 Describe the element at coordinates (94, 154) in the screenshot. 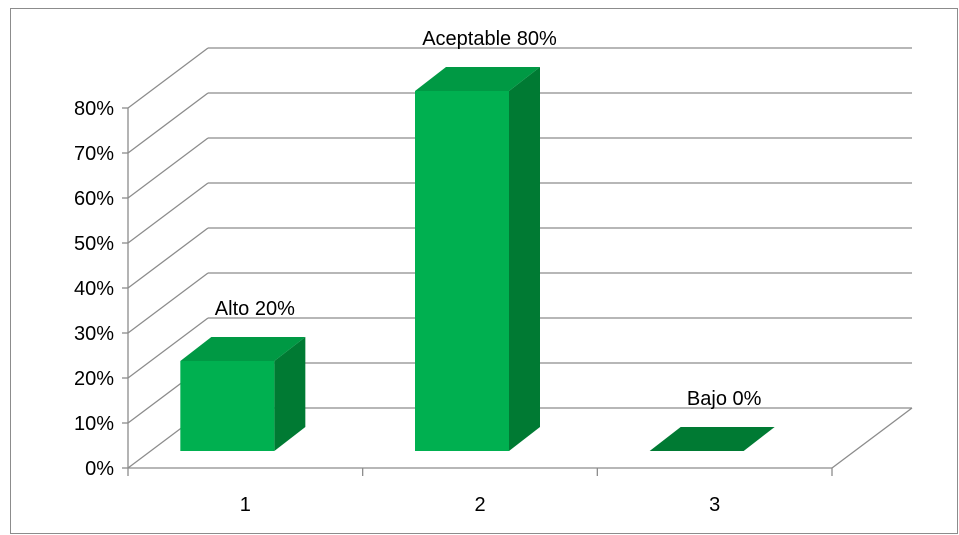

I see `y-tick-label: 70%` at that location.